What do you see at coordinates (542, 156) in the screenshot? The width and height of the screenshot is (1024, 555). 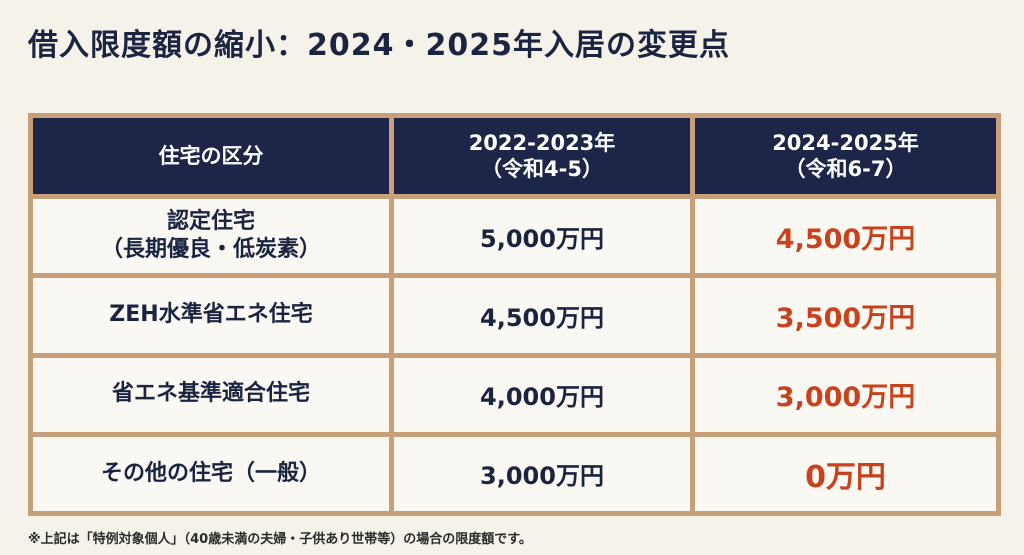 I see `header-2022-2023: 2022-2023年 （令和4-5）` at bounding box center [542, 156].